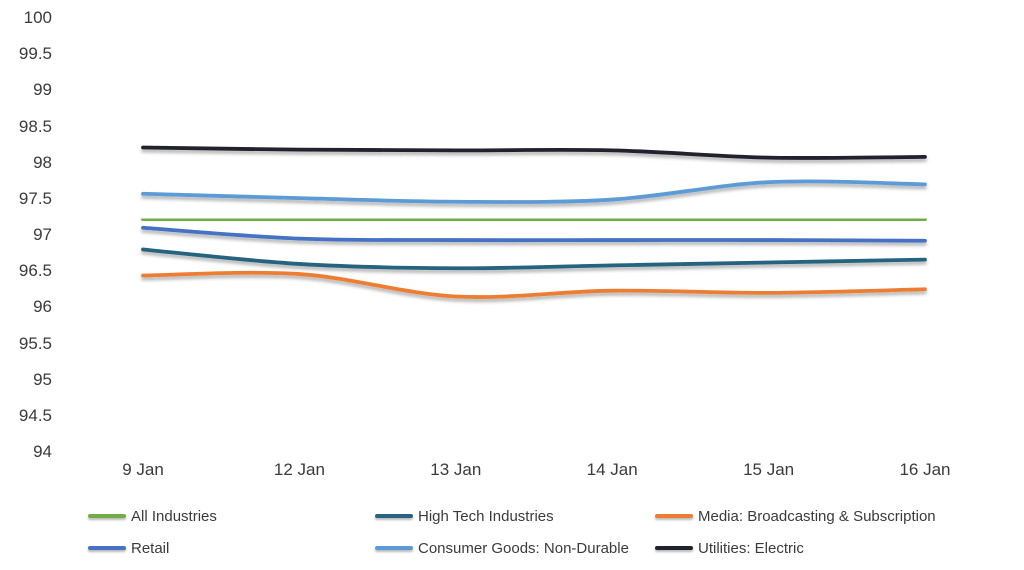  Describe the element at coordinates (769, 469) in the screenshot. I see `x-axis-label: 15 Jan` at that location.